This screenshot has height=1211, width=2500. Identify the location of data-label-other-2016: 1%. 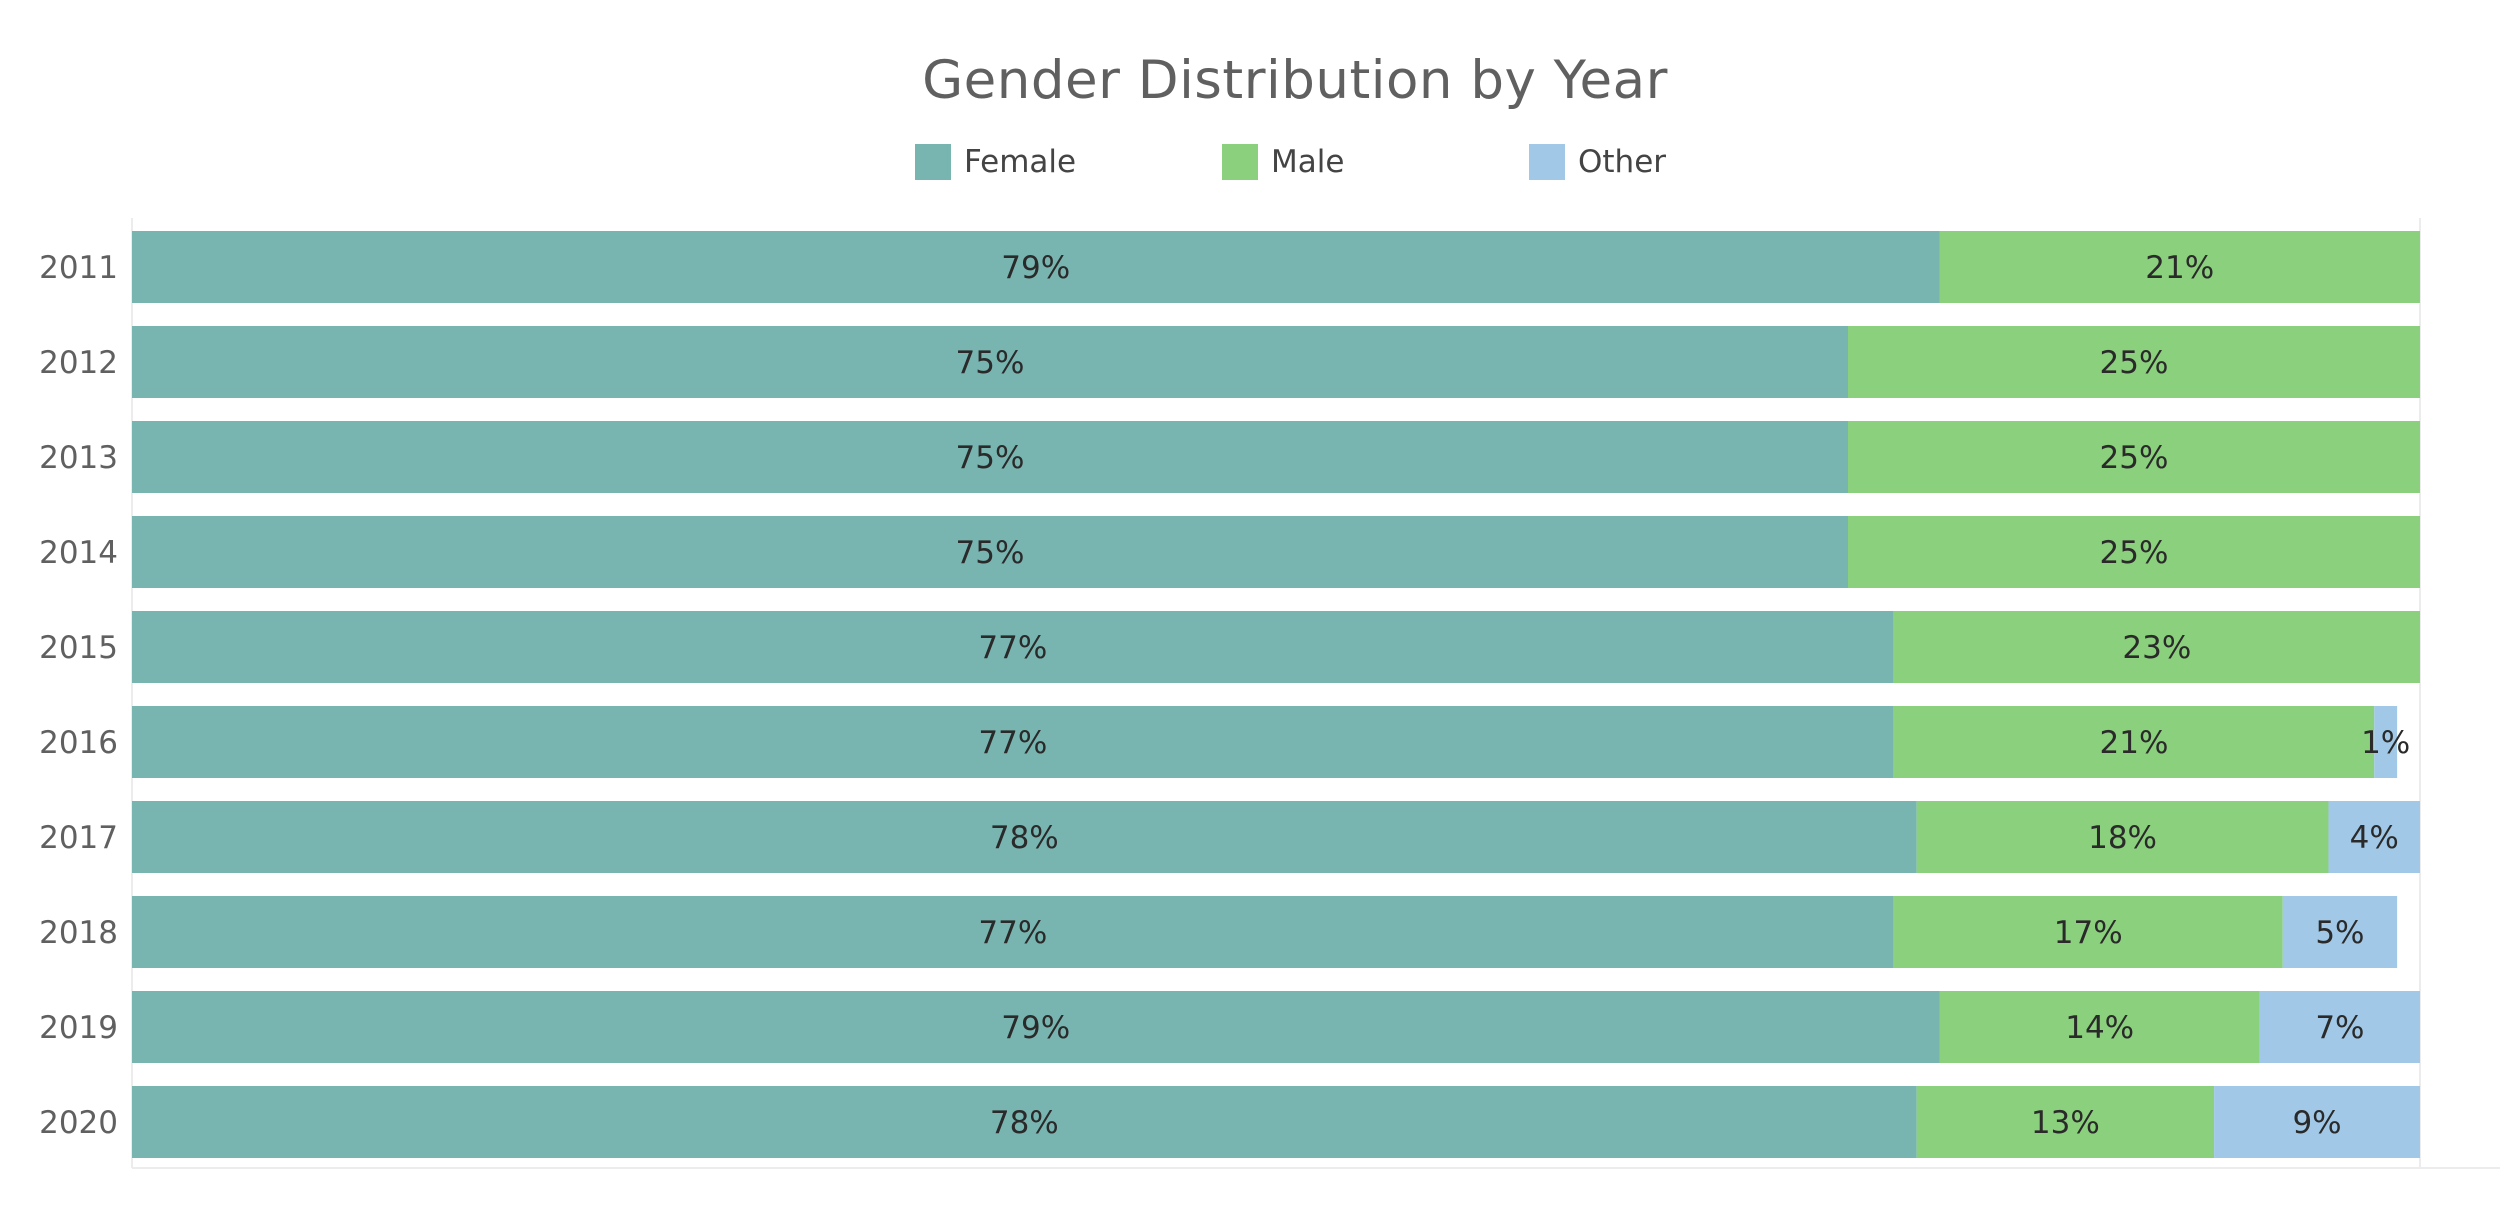
(2385, 743).